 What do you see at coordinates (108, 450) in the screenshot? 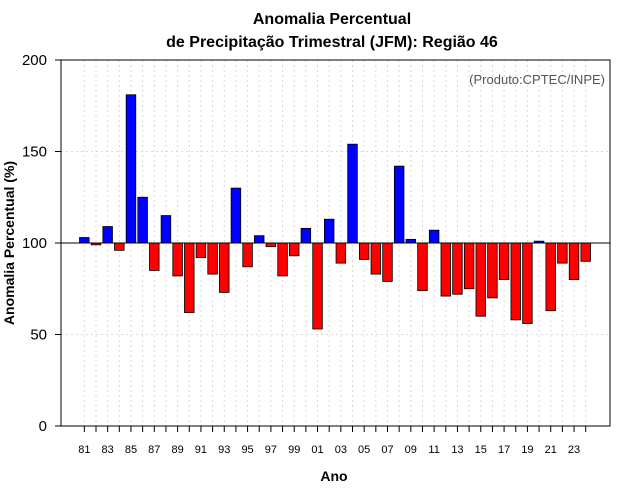
I see `x-tick-label: 83` at bounding box center [108, 450].